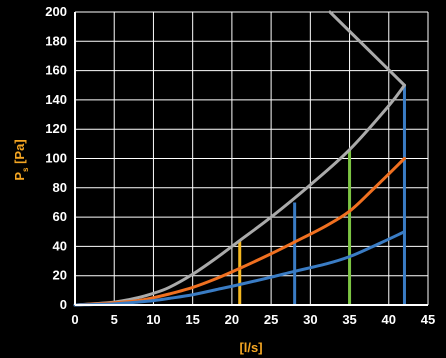 The width and height of the screenshot is (446, 358). What do you see at coordinates (153, 319) in the screenshot?
I see `x-tick-label: 10` at bounding box center [153, 319].